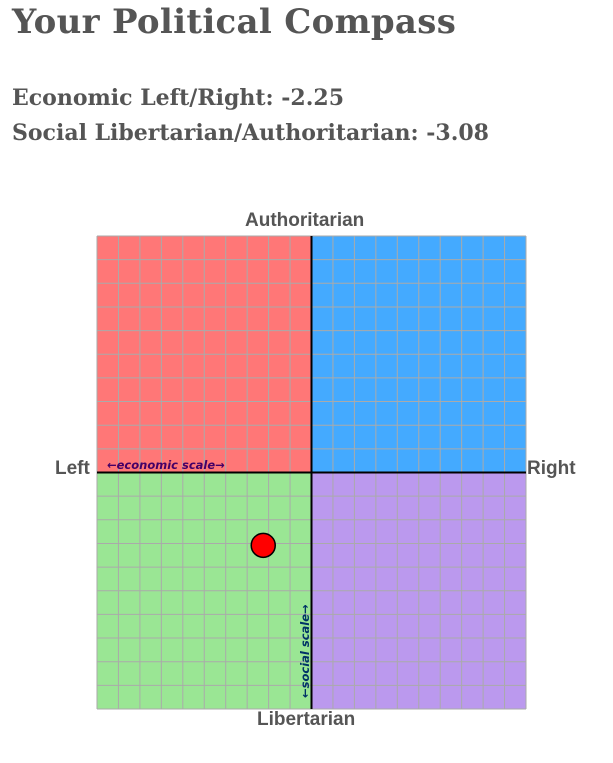  Describe the element at coordinates (178, 98) in the screenshot. I see `economic-score: Economic Left/Right: -2.25` at that location.